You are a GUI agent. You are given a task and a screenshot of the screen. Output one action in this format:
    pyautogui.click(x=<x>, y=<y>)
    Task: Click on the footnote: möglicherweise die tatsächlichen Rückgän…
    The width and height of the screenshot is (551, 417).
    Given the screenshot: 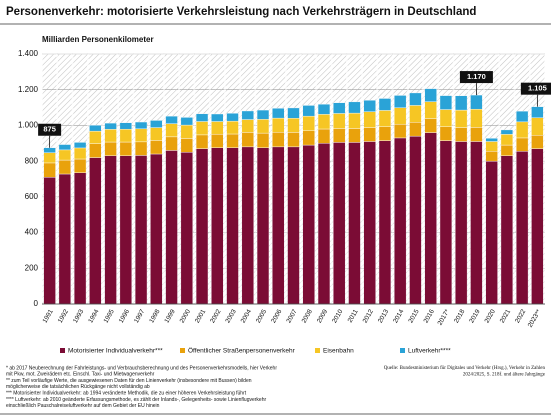 What is the action you would take?
    pyautogui.click(x=78, y=387)
    